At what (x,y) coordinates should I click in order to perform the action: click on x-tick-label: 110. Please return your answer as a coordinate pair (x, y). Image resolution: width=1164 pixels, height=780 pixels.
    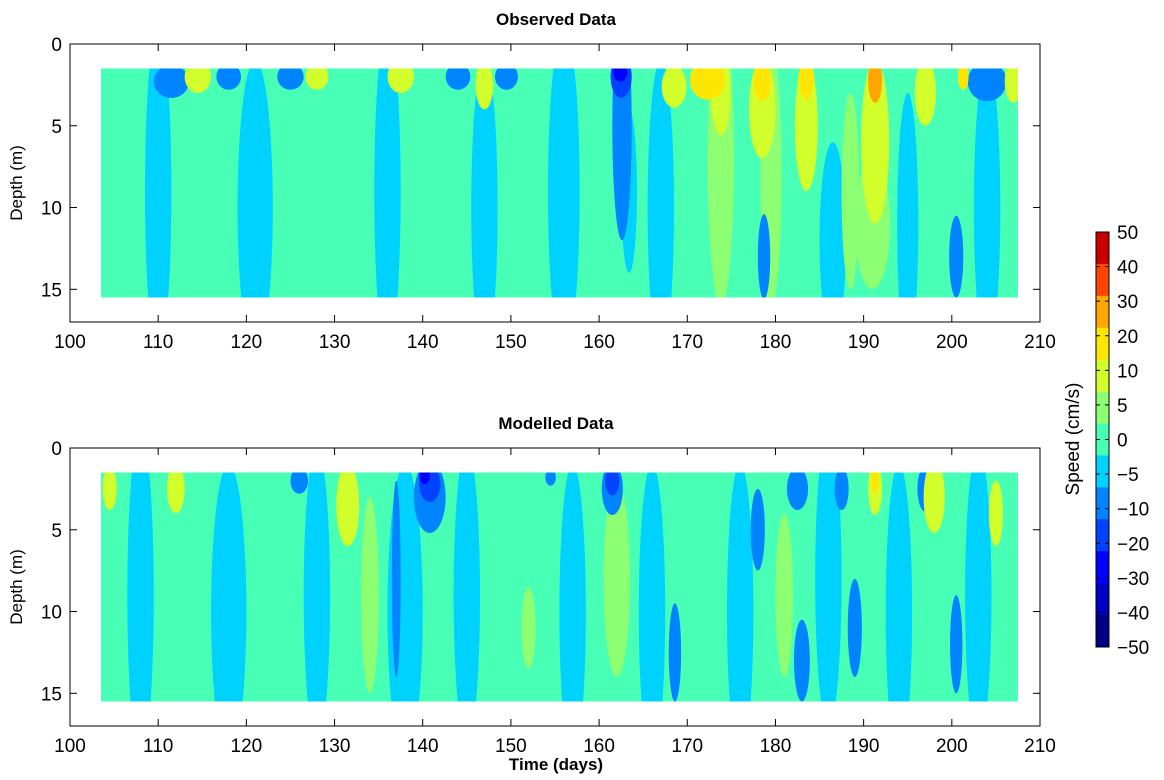
    Looking at the image, I should click on (158, 342).